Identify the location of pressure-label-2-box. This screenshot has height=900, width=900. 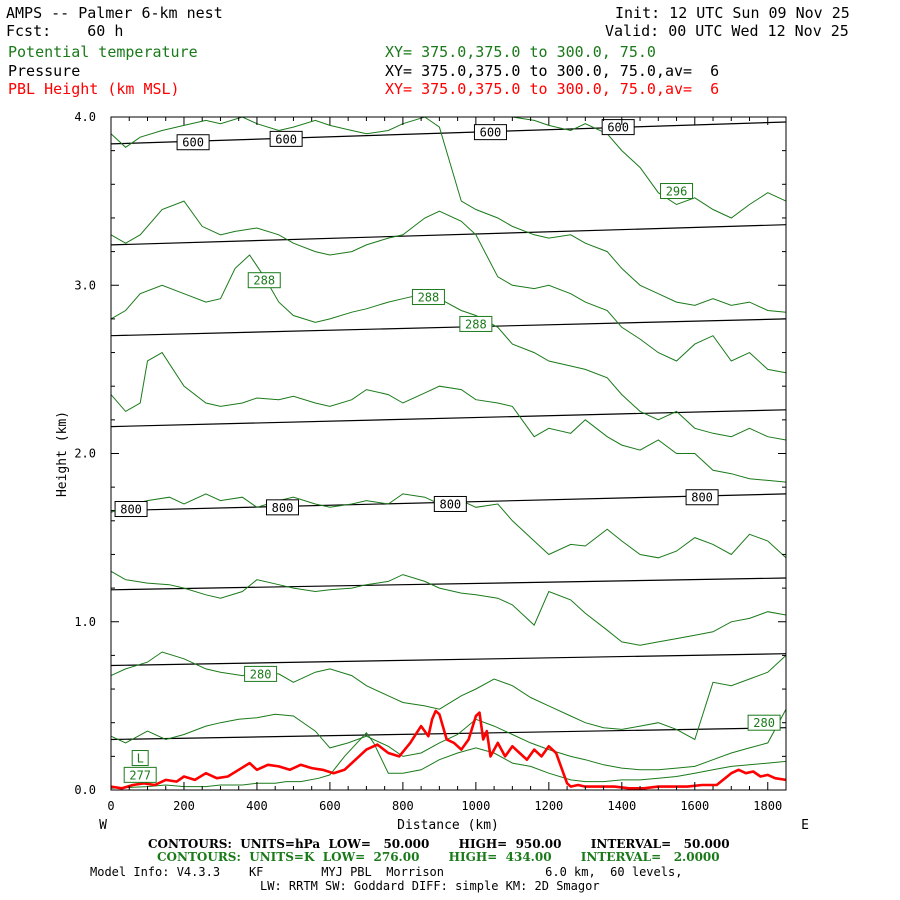
(450, 503).